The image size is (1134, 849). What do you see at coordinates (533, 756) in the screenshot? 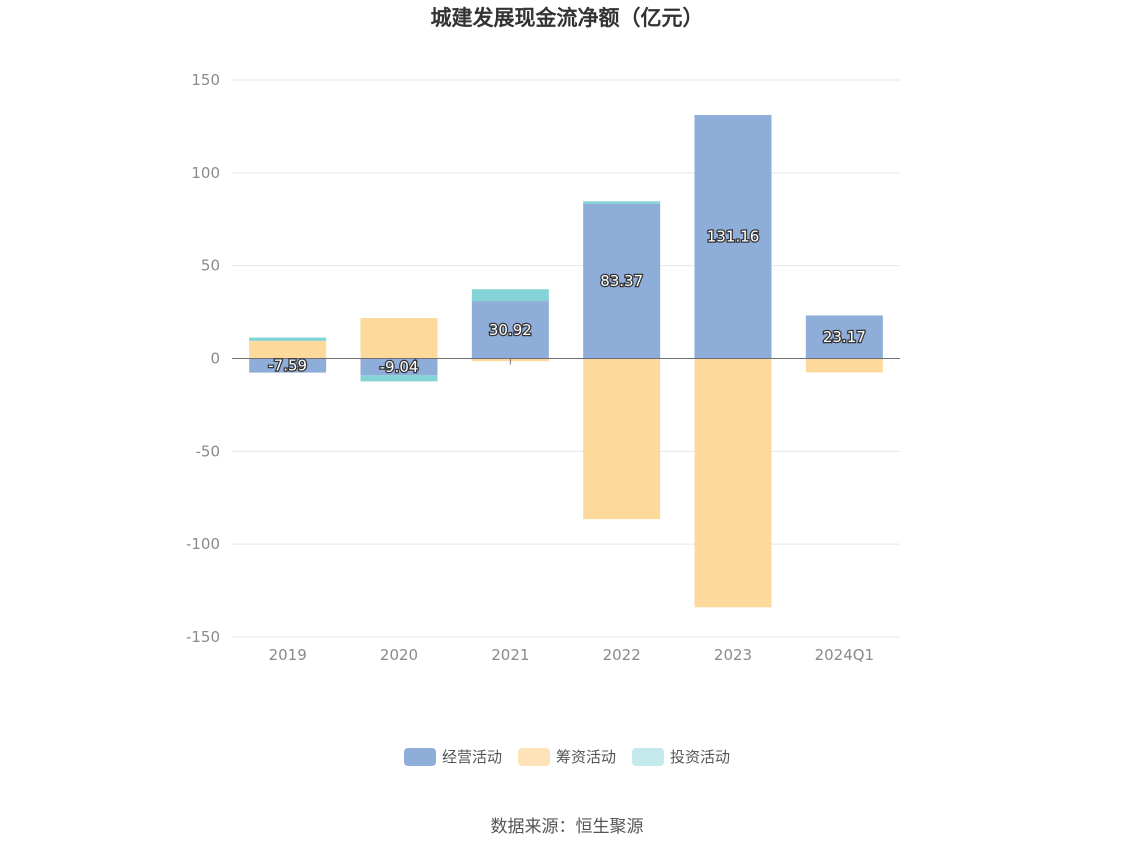
I see `legend-swatch-financing` at bounding box center [533, 756].